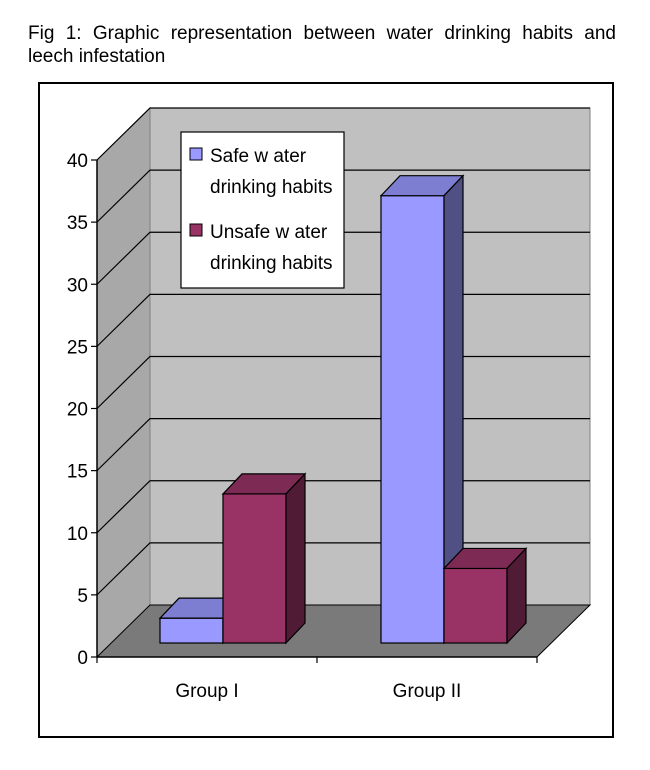 The image size is (650, 770). I want to click on y-tick-label: 30, so click(77, 285).